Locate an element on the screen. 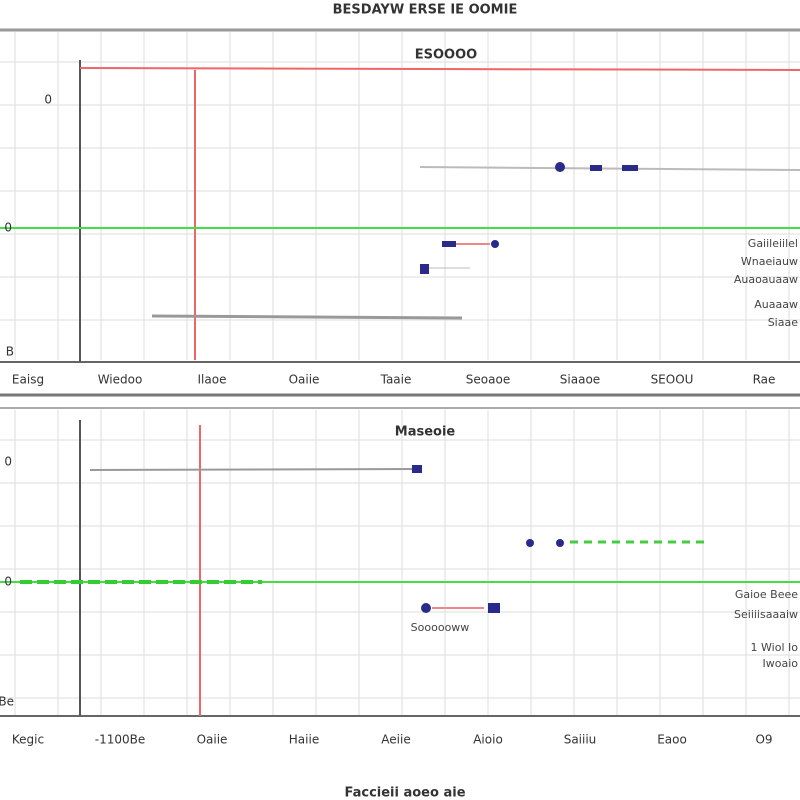 This screenshot has width=800, height=800. page-title: BESDAYW ERSE IE OOMIE is located at coordinates (425, 10).